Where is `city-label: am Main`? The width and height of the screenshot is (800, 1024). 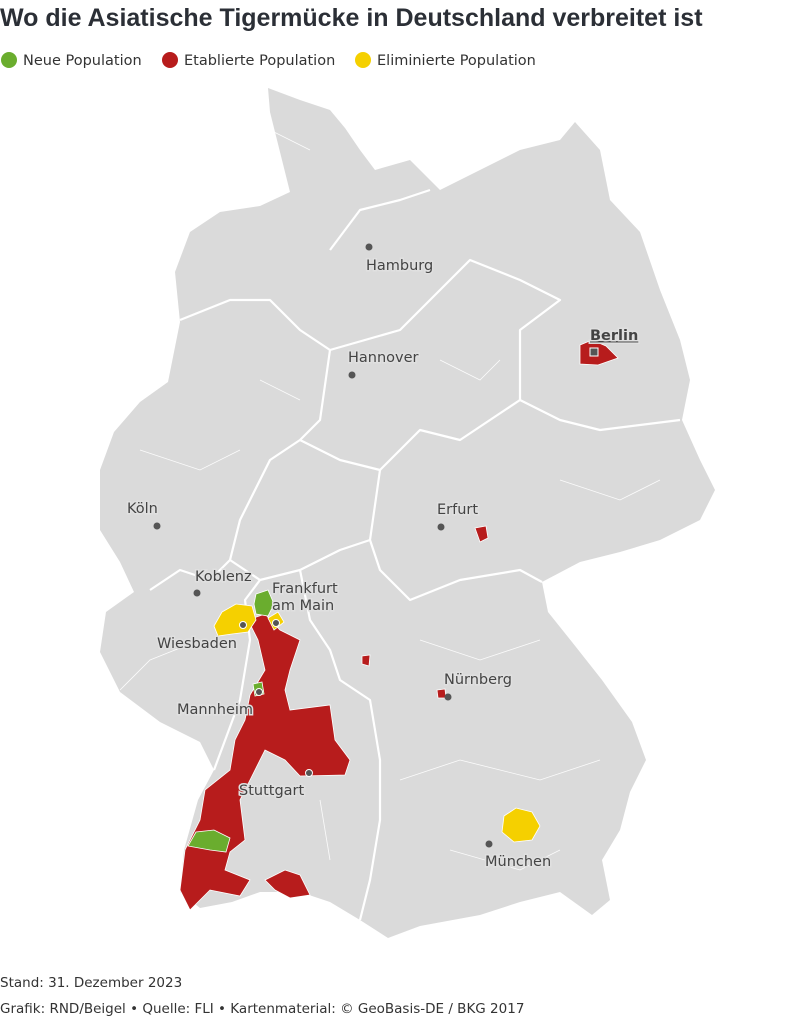 city-label: am Main is located at coordinates (303, 606).